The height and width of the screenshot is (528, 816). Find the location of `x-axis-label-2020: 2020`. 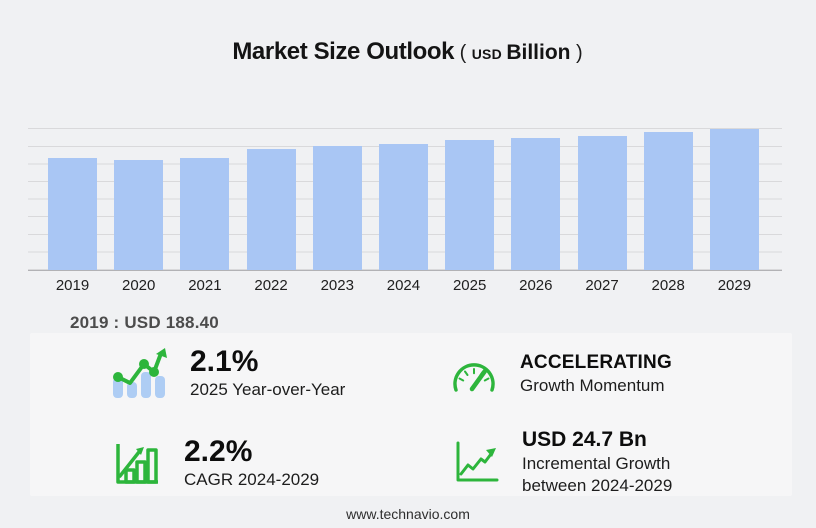

x-axis-label-2020: 2020 is located at coordinates (139, 285).